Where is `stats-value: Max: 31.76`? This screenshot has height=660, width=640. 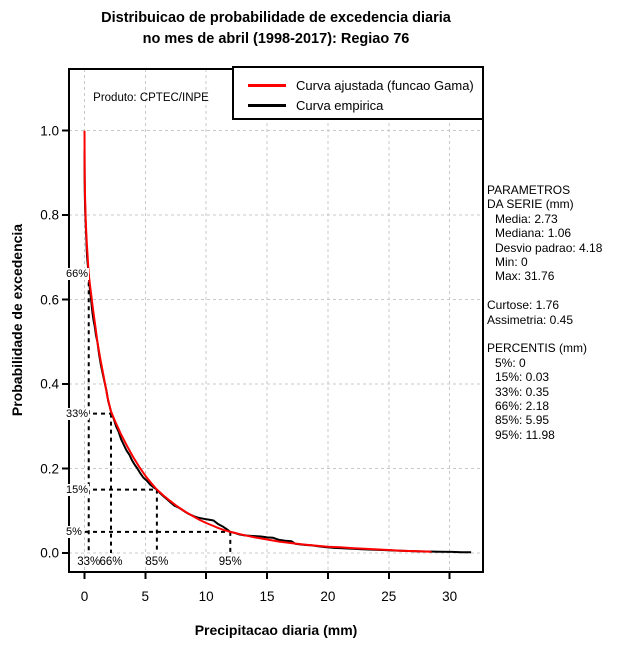
stats-value: Max: 31.76 is located at coordinates (525, 276).